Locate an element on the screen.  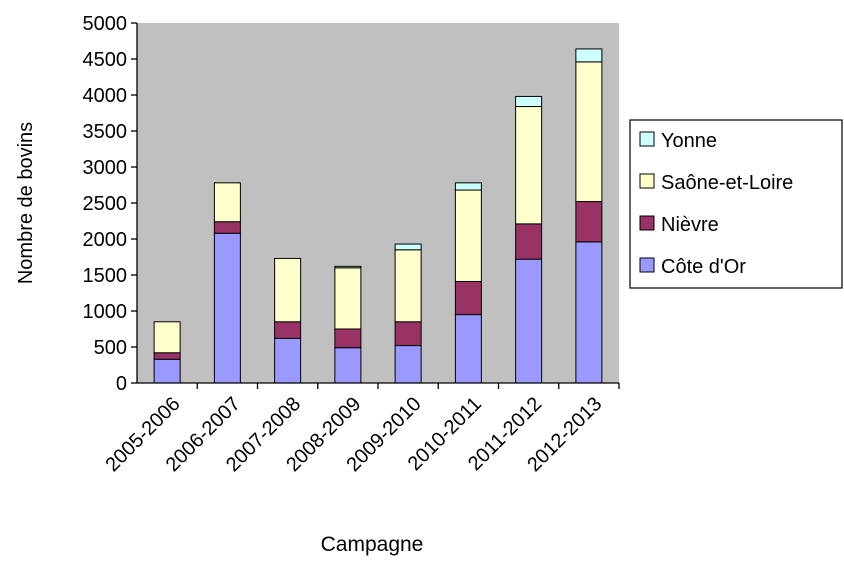
bar-nievre-2007-2008 is located at coordinates (288, 330).